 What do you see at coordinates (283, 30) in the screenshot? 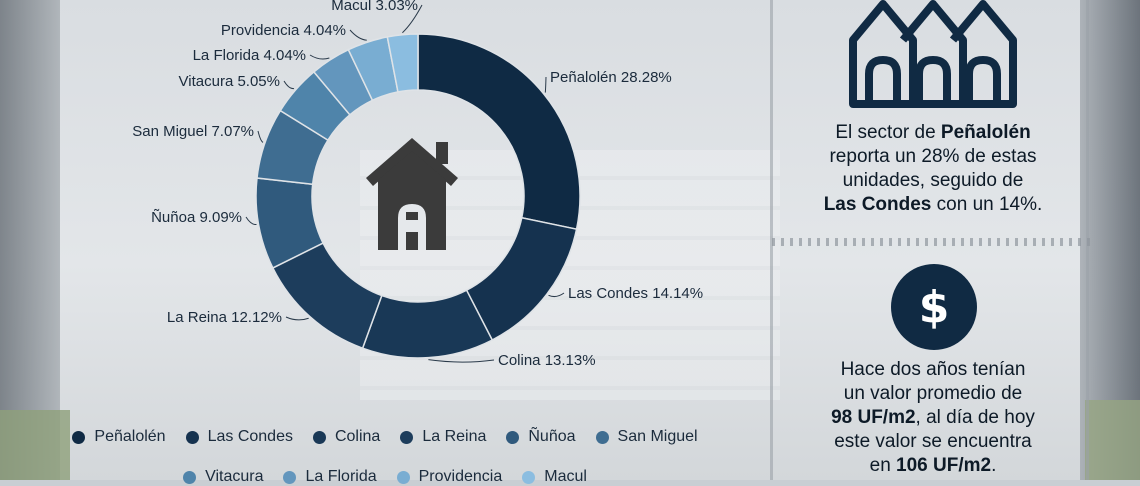
I see `slice-label-8: Providencia 4.04%` at bounding box center [283, 30].